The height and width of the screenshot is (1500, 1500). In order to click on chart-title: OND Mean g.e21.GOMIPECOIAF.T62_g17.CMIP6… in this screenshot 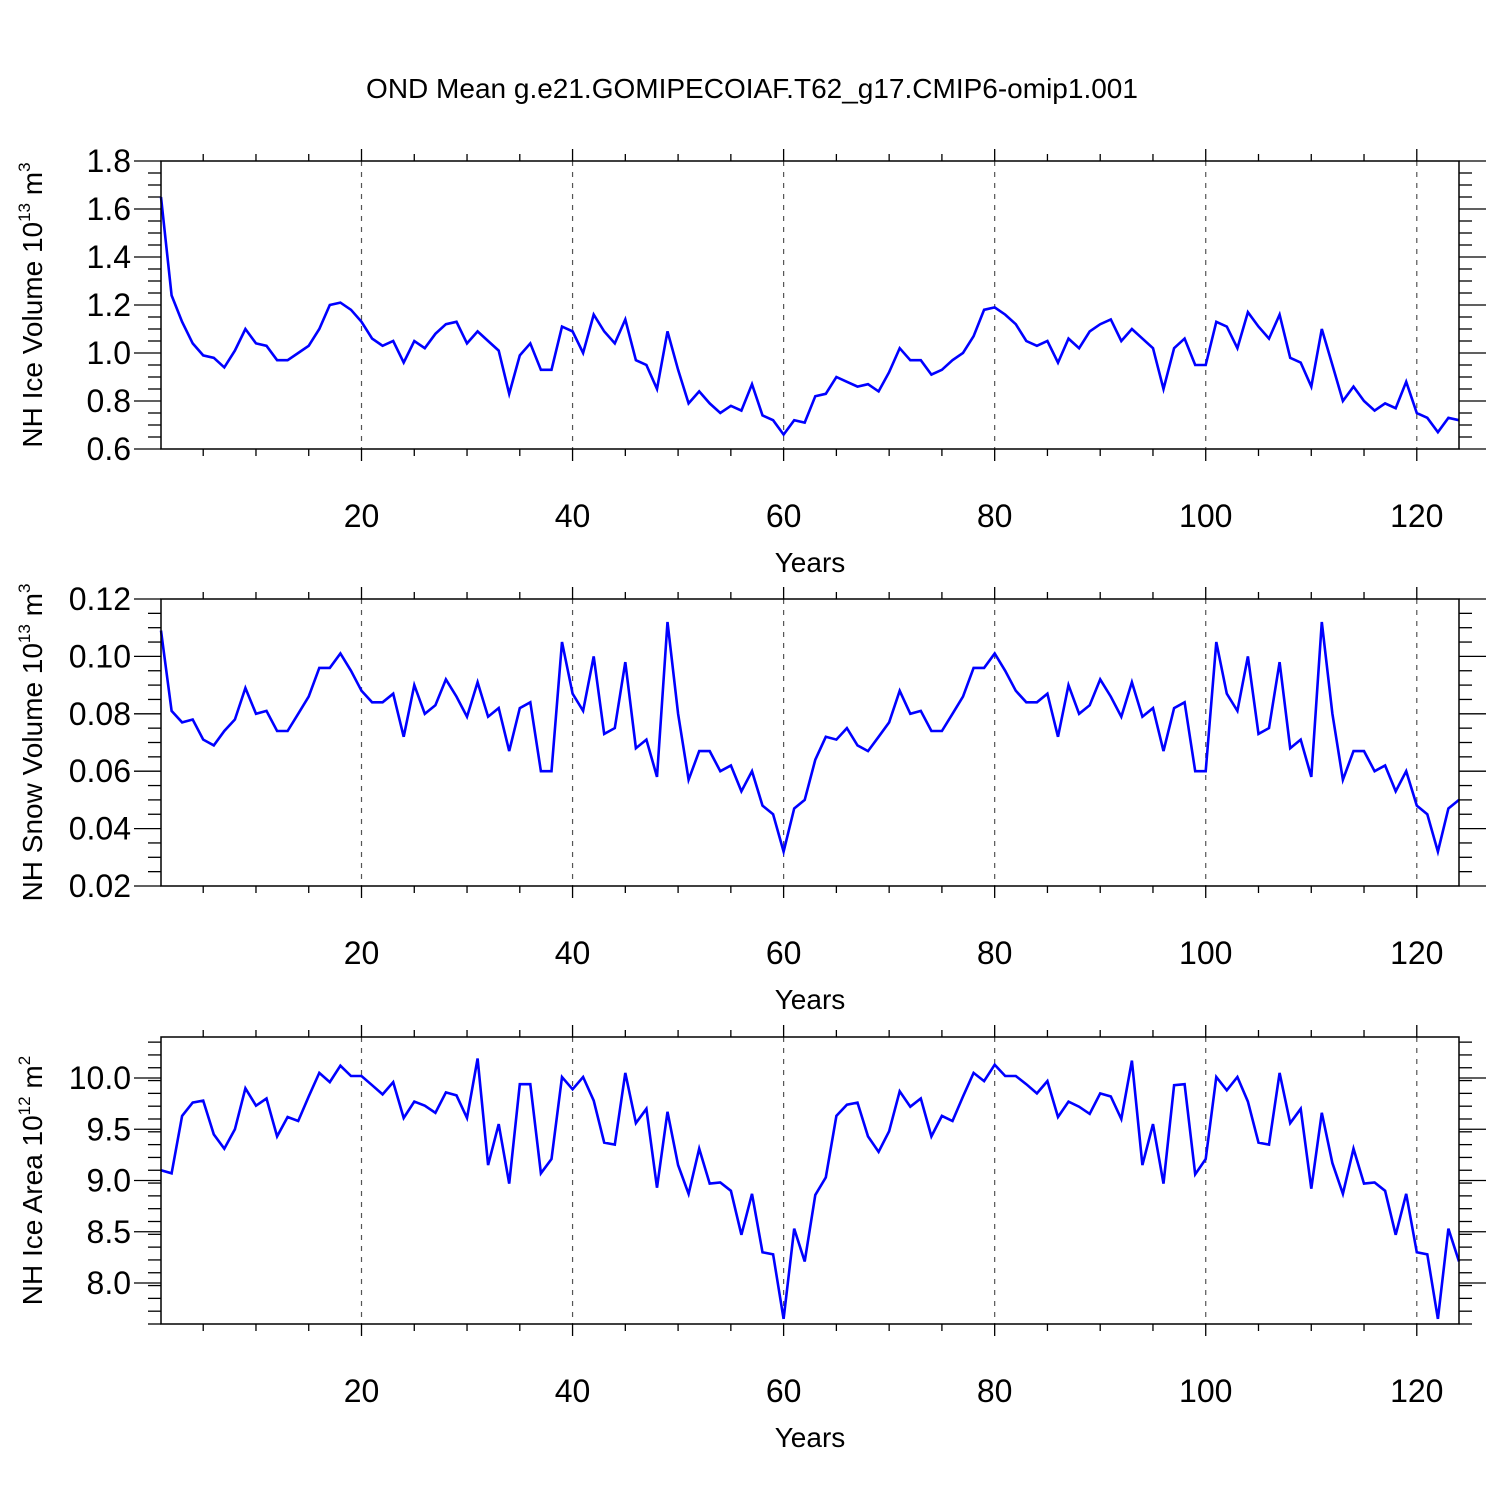, I will do `click(752, 88)`.